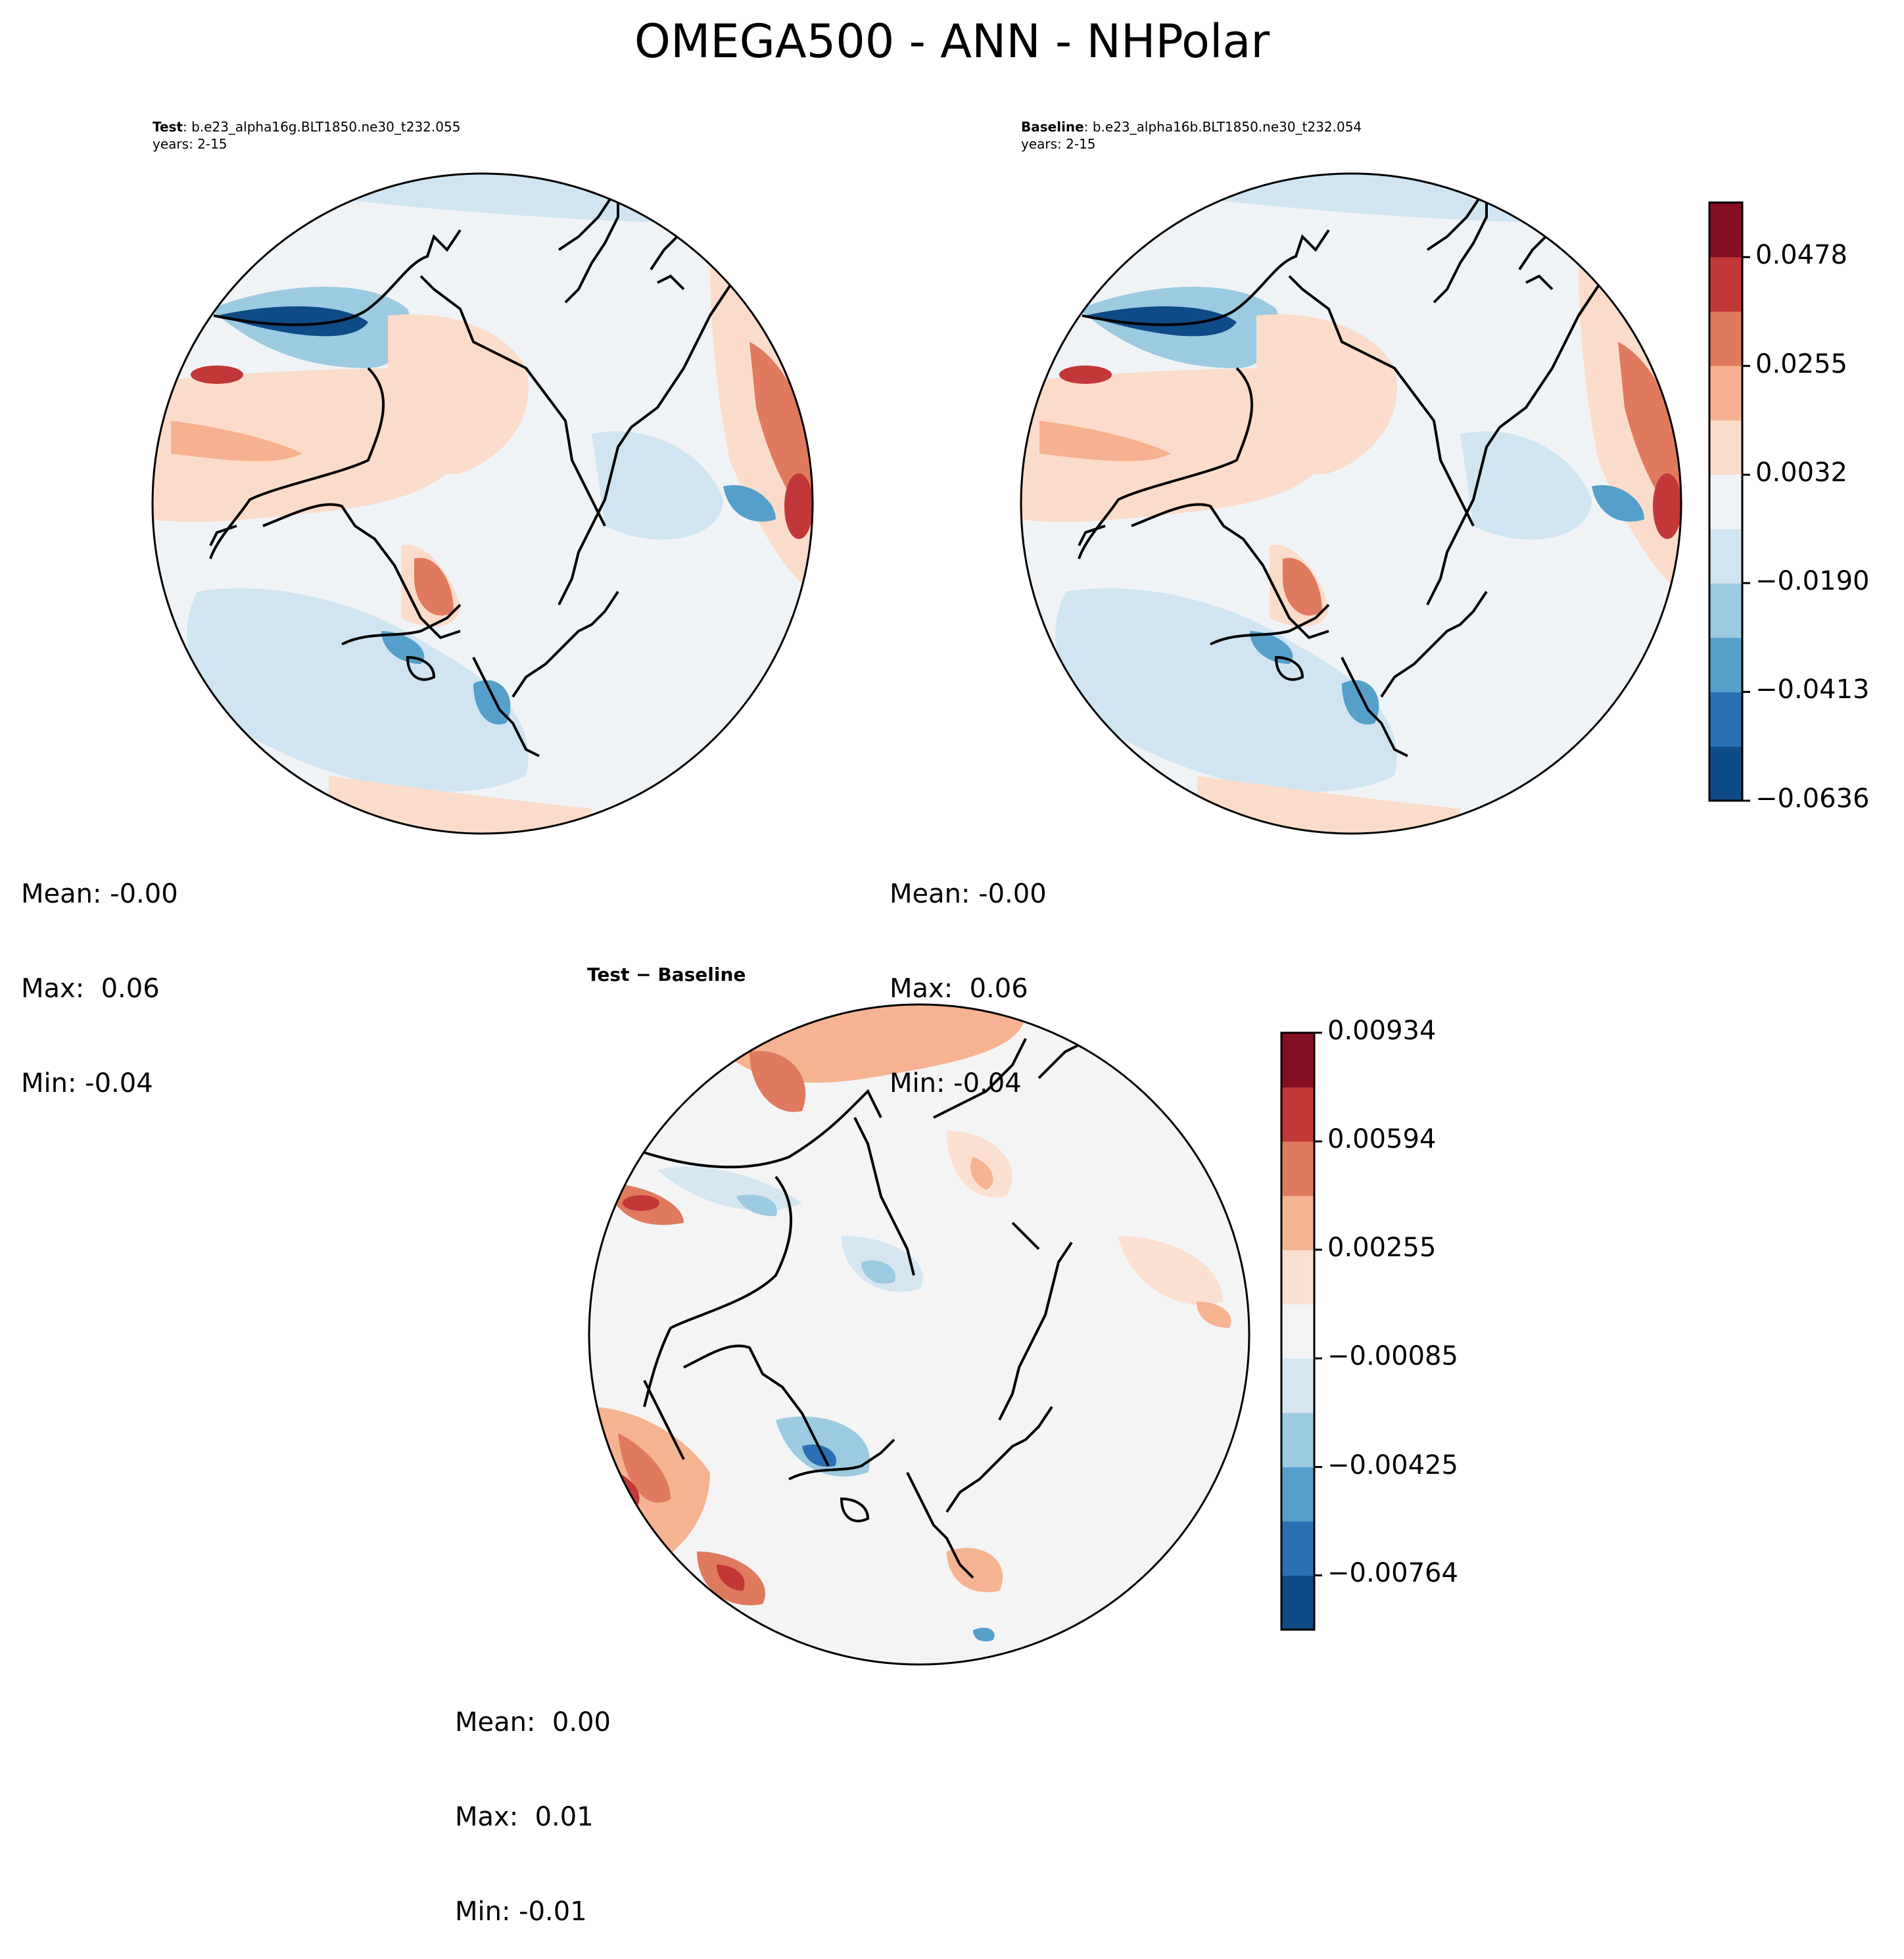 The width and height of the screenshot is (1904, 1959). Describe the element at coordinates (1801, 473) in the screenshot. I see `colorbar-main-tick-label-2: 0.0032` at that location.